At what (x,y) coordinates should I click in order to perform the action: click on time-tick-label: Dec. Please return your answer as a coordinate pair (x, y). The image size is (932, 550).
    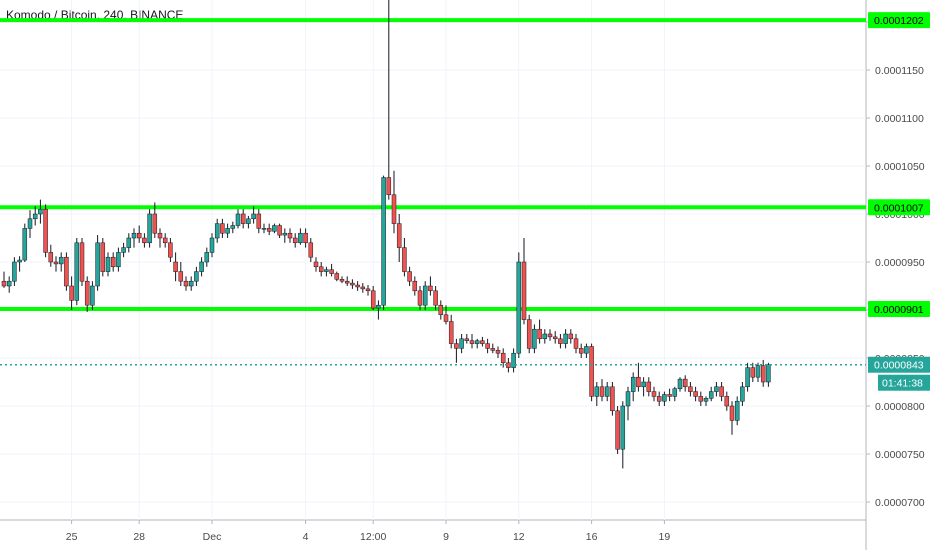
    Looking at the image, I should click on (212, 537).